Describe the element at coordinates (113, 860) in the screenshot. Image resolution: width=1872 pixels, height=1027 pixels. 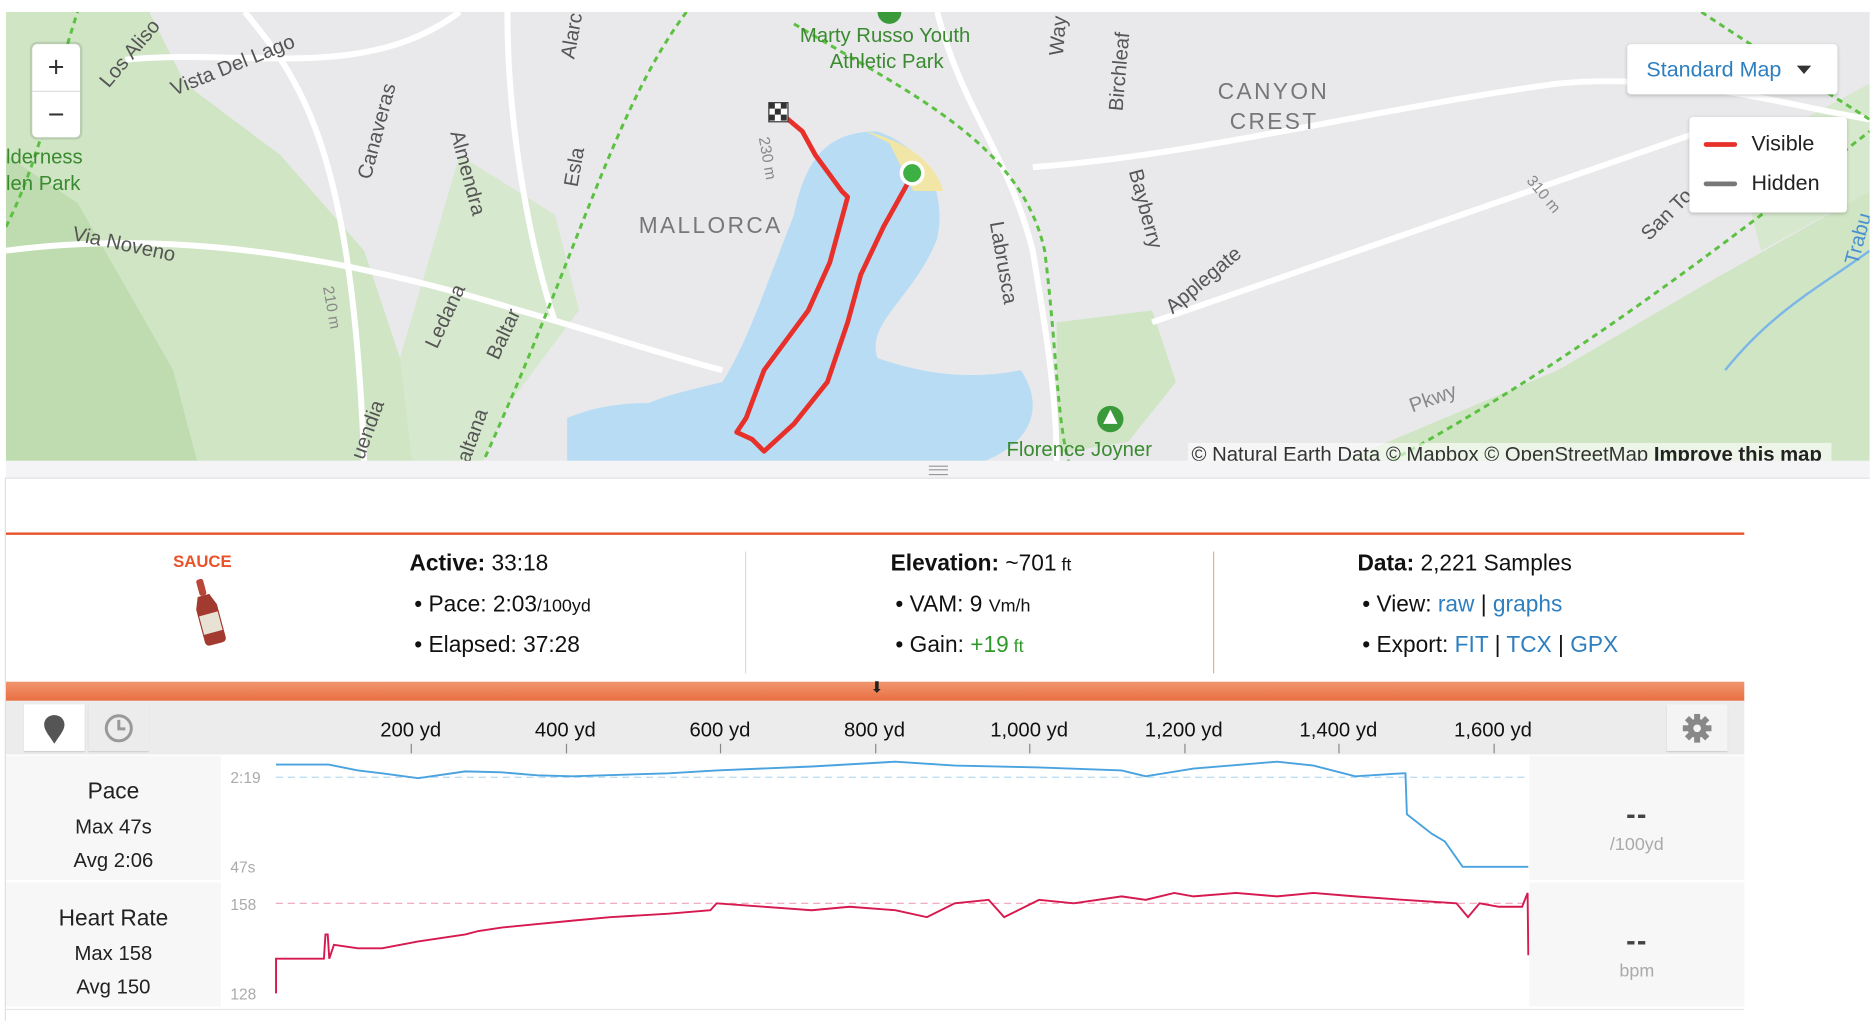
I see `series-avg: Avg 2:06` at that location.